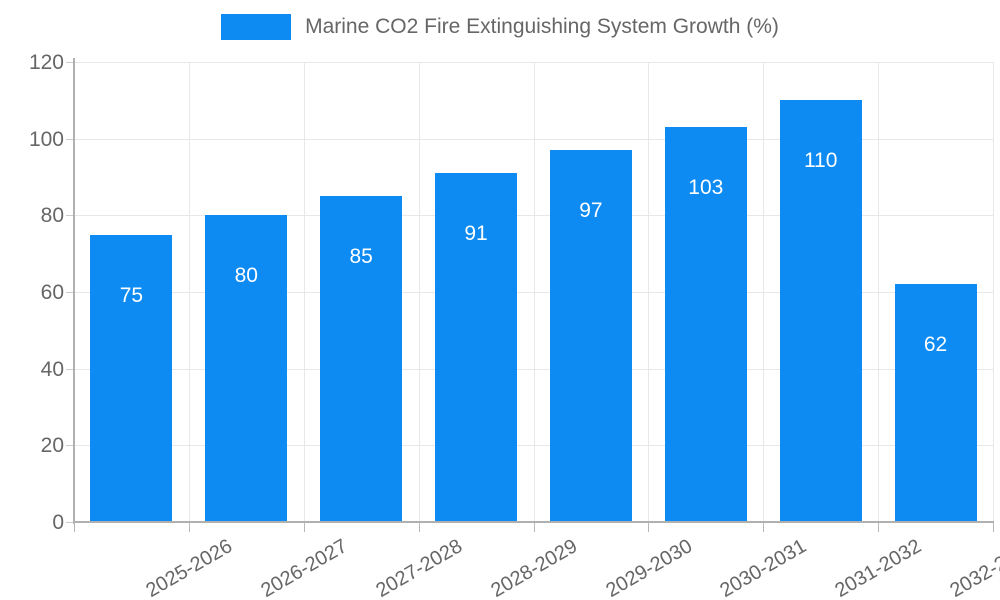 The width and height of the screenshot is (1000, 600). What do you see at coordinates (37, 300) in the screenshot?
I see `y-axis-ticks: 0 20 40 60 80 100 120` at bounding box center [37, 300].